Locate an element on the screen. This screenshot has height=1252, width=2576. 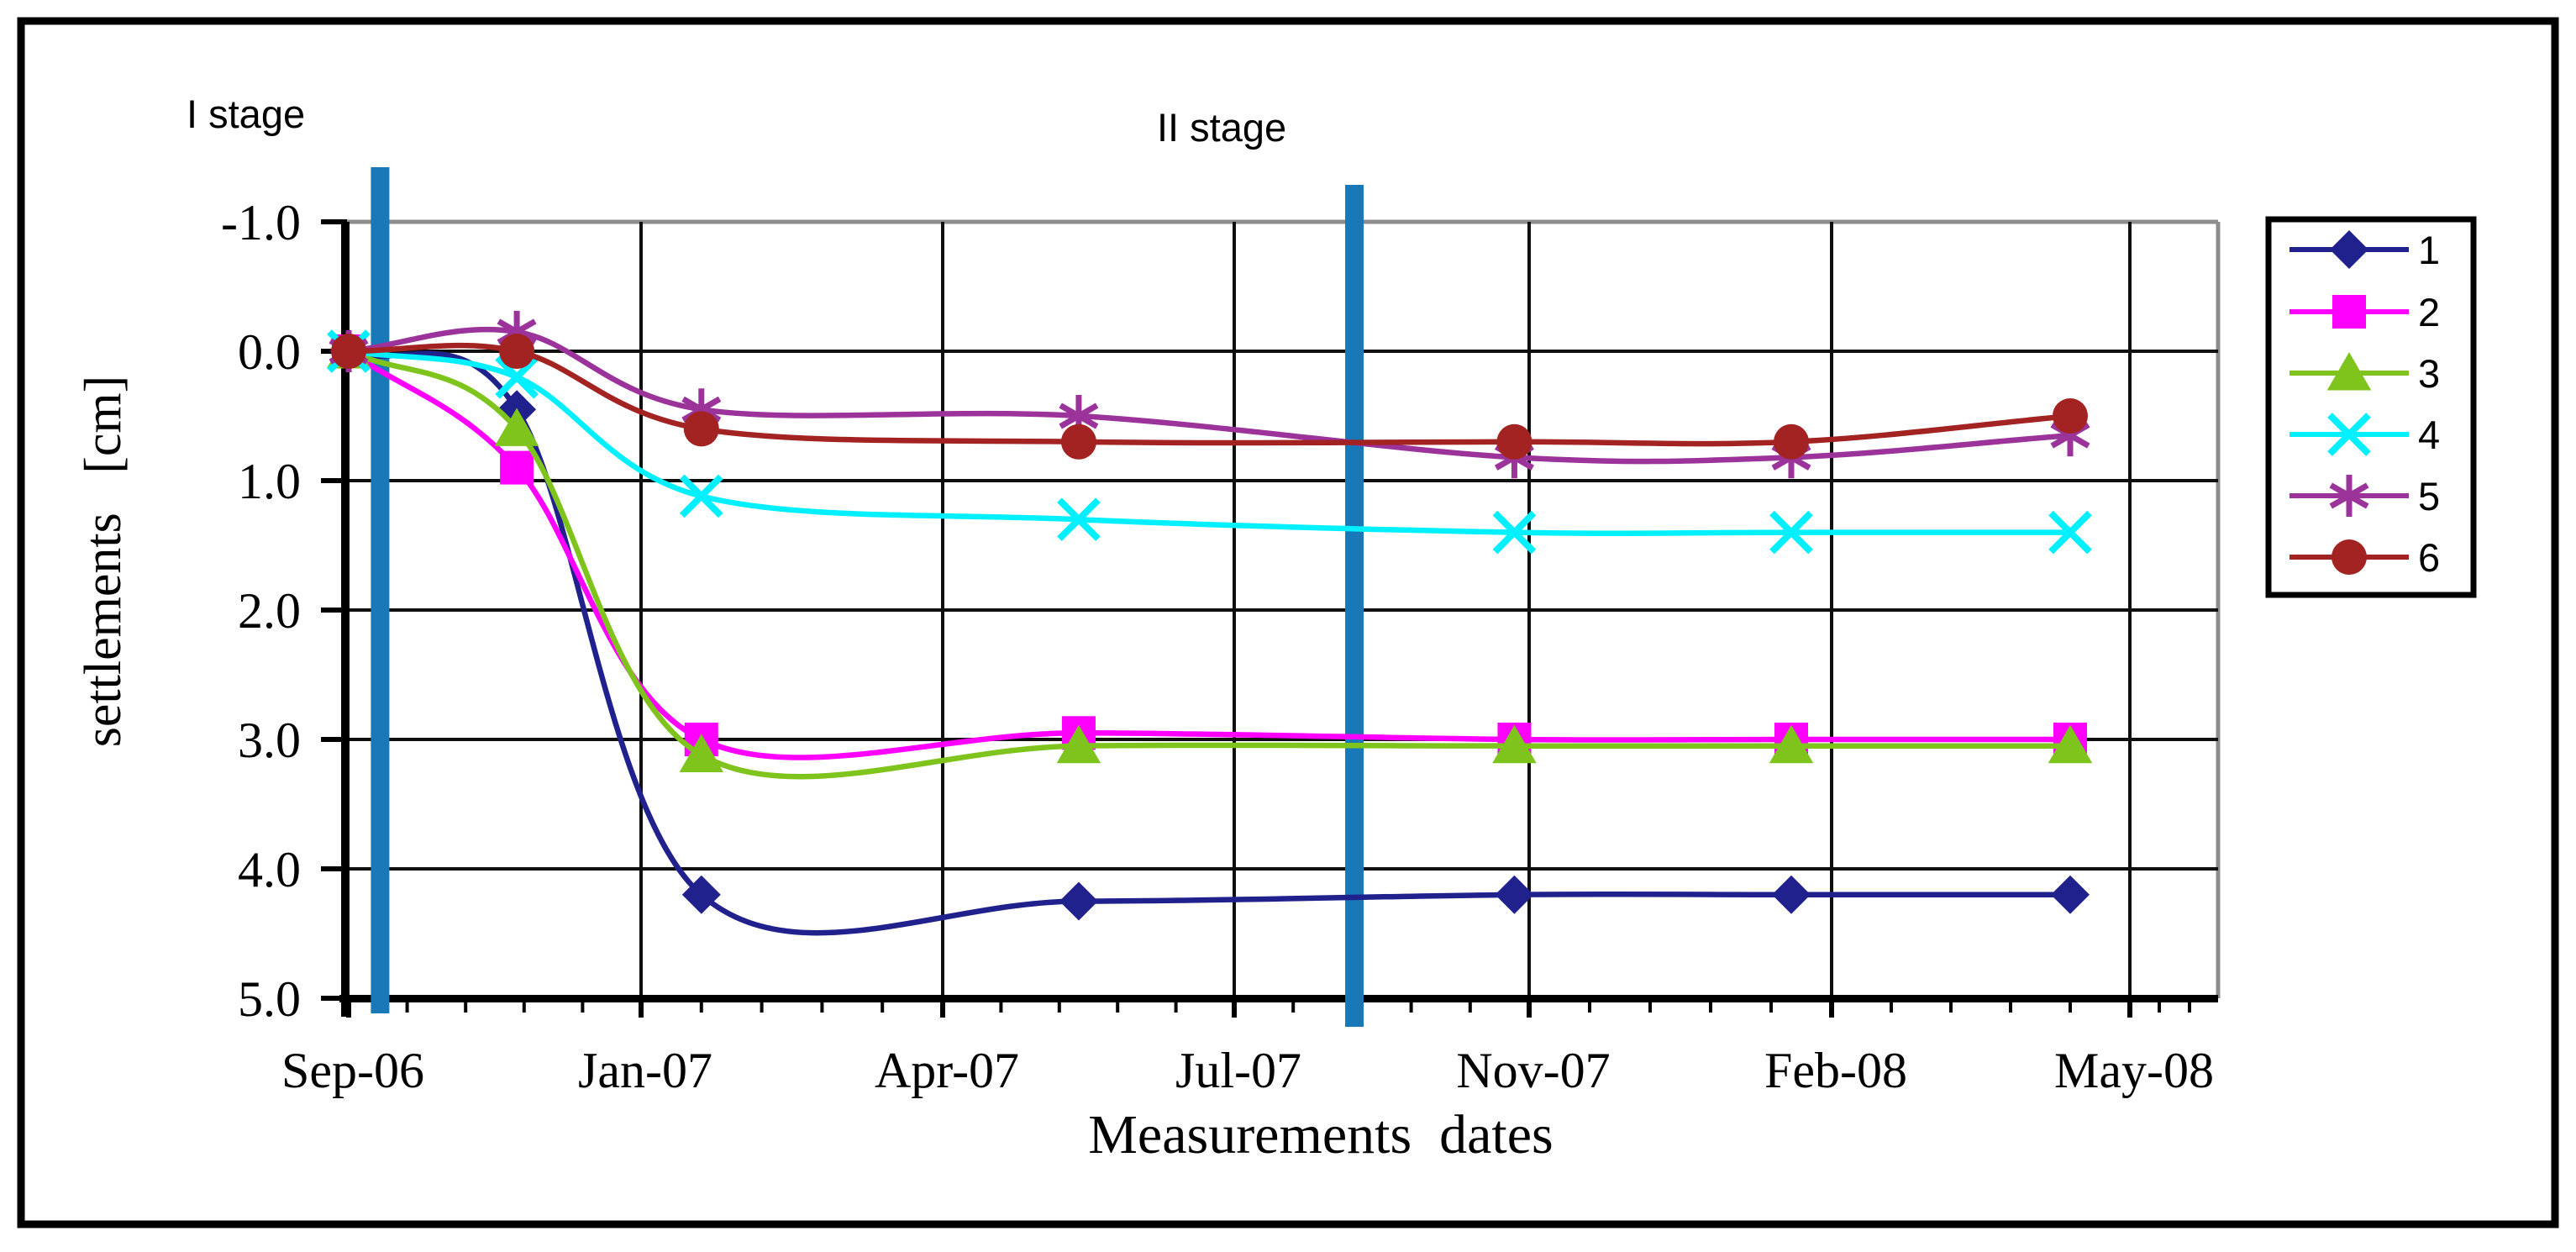
stage-1-annotation: I stage is located at coordinates (246, 114).